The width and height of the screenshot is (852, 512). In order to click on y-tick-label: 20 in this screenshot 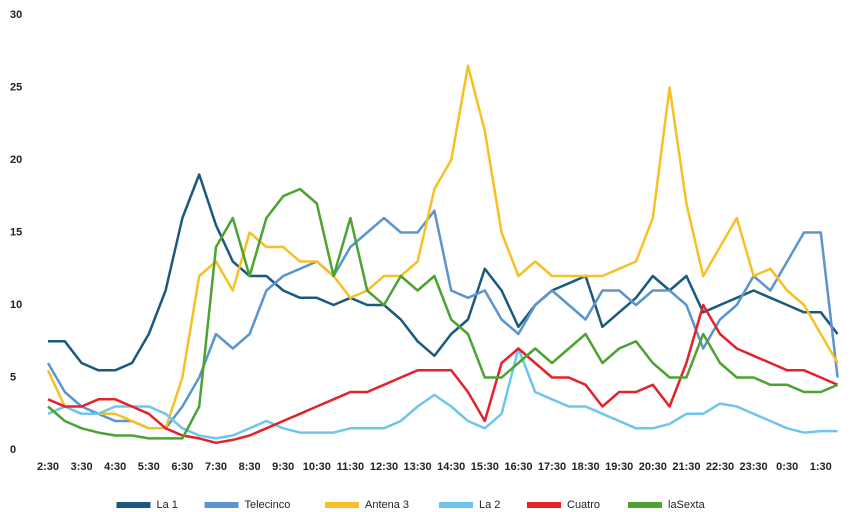, I will do `click(16, 160)`.